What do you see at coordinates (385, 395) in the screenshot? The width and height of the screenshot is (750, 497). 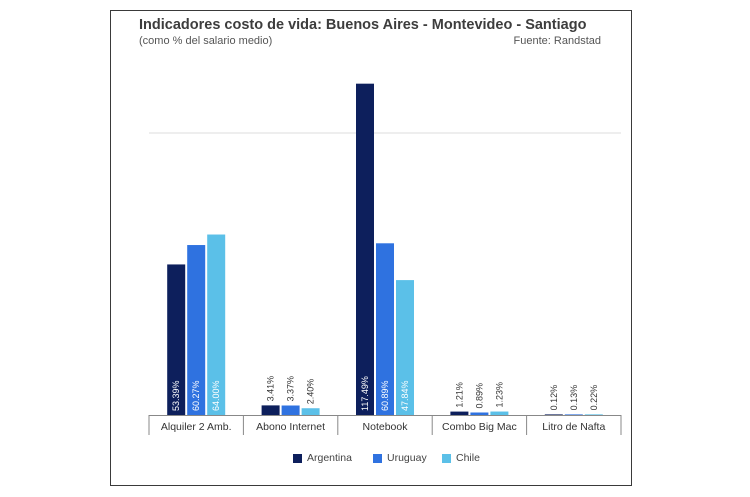 I see `value-label-uruguay-notebook: 60.89%` at bounding box center [385, 395].